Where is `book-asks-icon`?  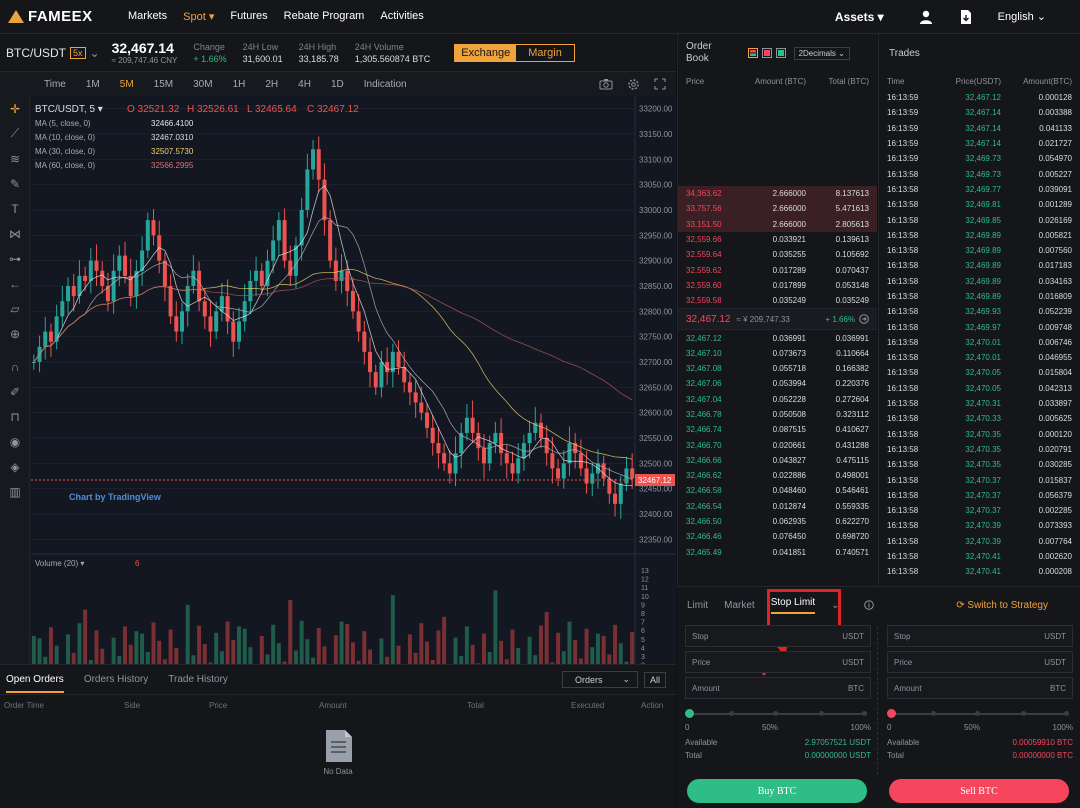 book-asks-icon is located at coordinates (766, 53).